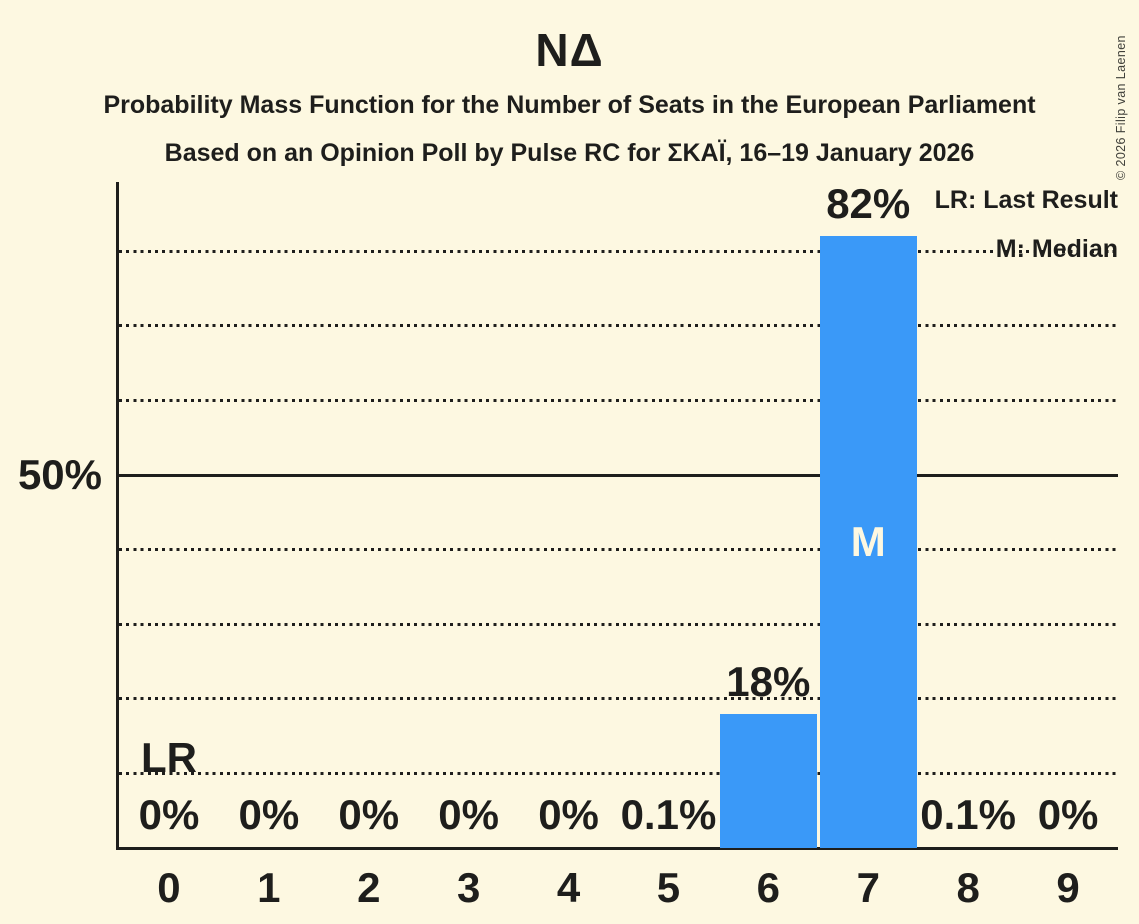 The image size is (1139, 924). Describe the element at coordinates (168, 757) in the screenshot. I see `last-result-marker: LR` at that location.